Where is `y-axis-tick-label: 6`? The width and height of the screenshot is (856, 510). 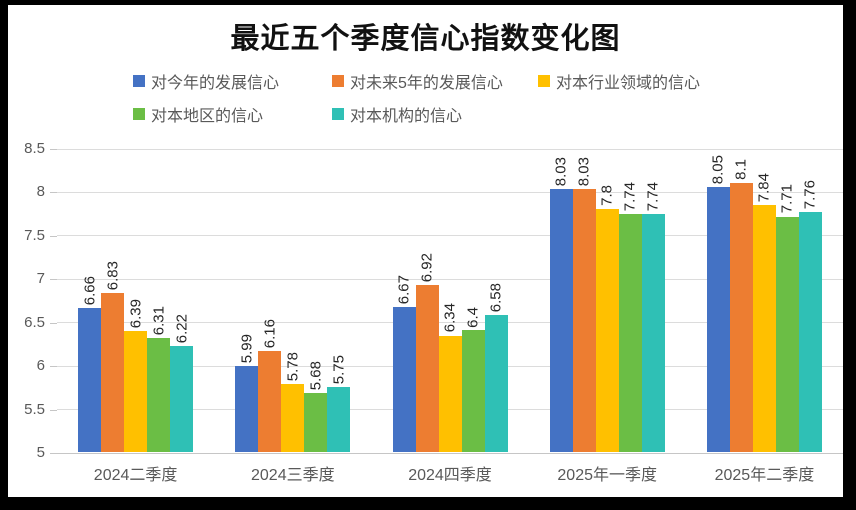
y-axis-tick-label: 6 is located at coordinates (40, 366).